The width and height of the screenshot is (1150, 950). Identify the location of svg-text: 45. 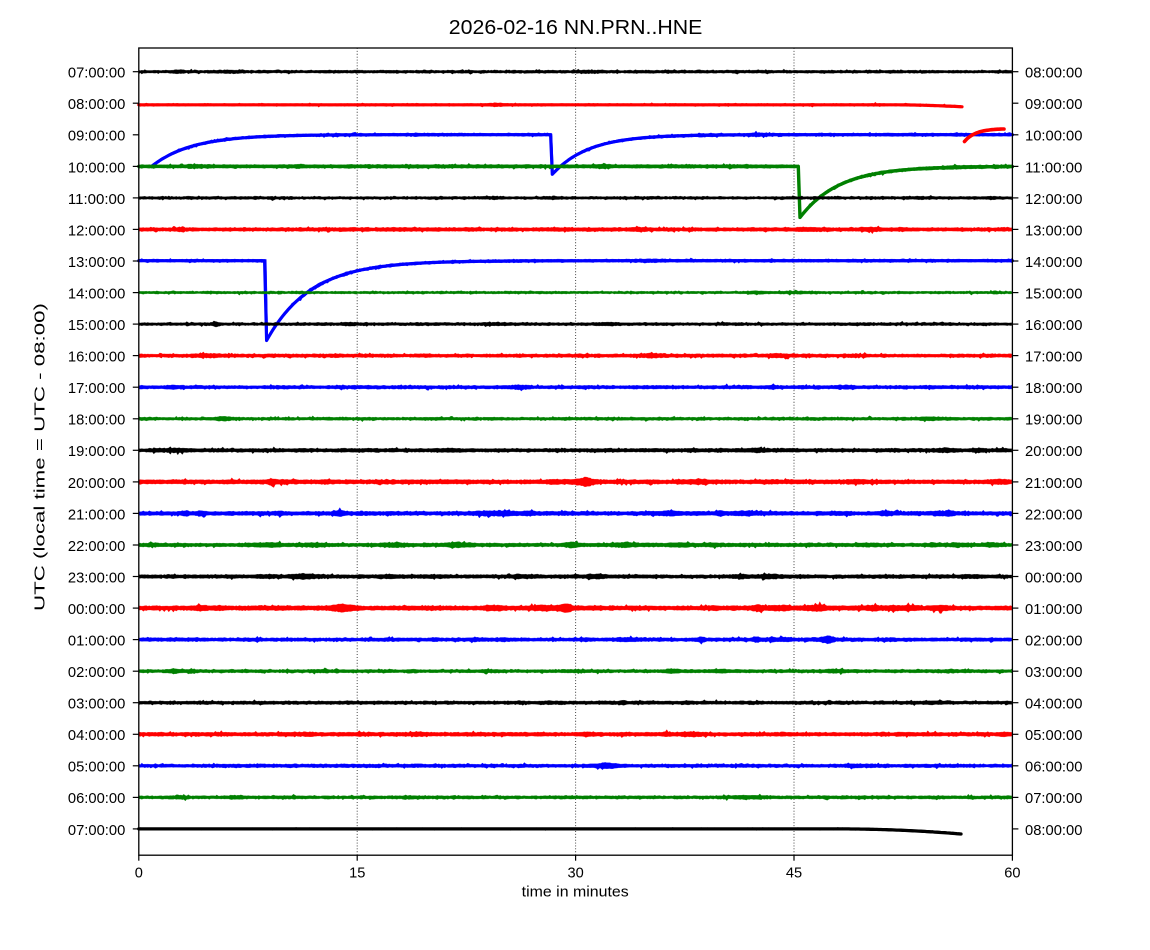
(794, 874).